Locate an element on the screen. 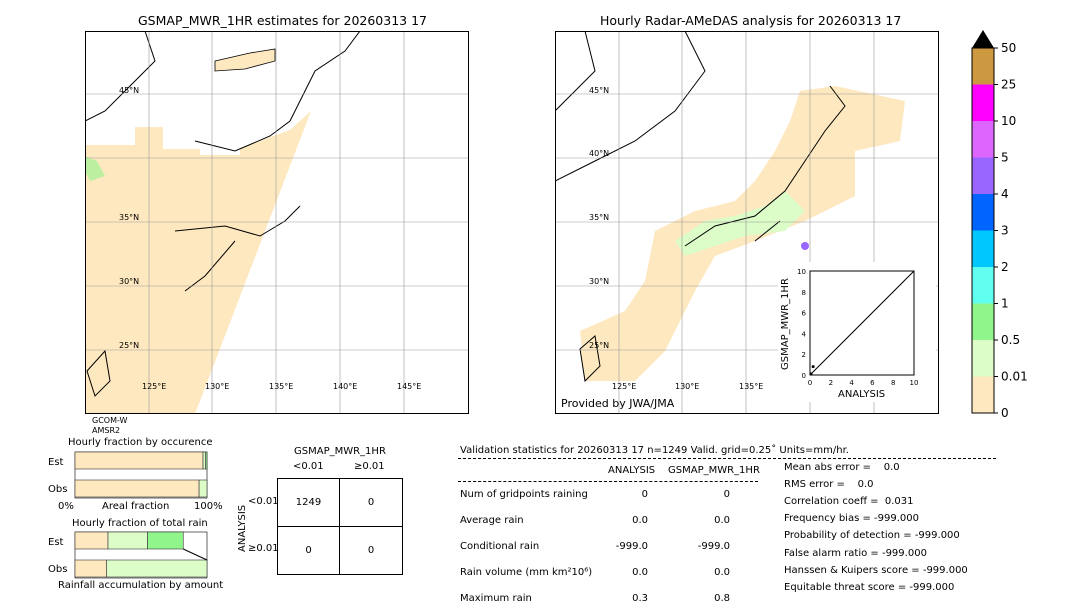 Image resolution: width=1080 pixels, height=612 pixels. axis-label: Rainfall accumulation by amount is located at coordinates (141, 585).